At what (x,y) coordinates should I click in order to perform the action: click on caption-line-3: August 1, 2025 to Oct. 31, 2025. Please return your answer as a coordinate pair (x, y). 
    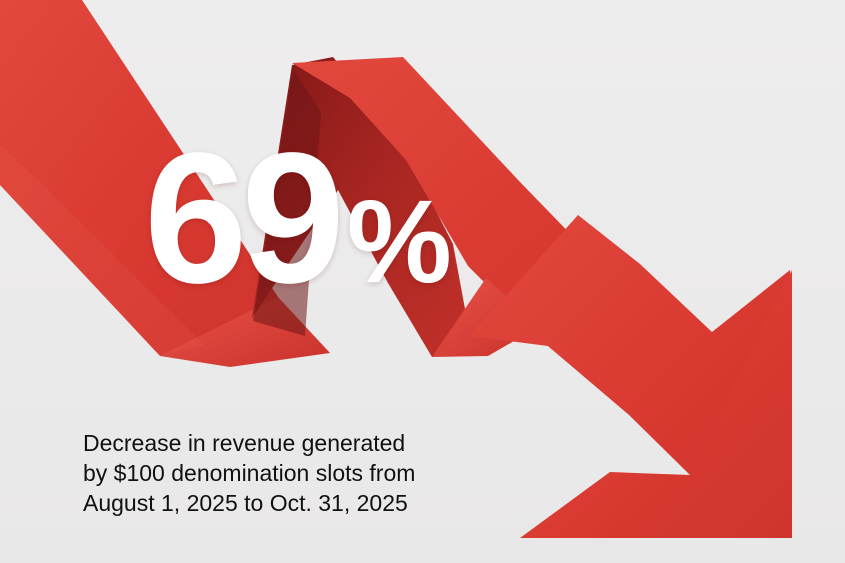
    Looking at the image, I should click on (245, 503).